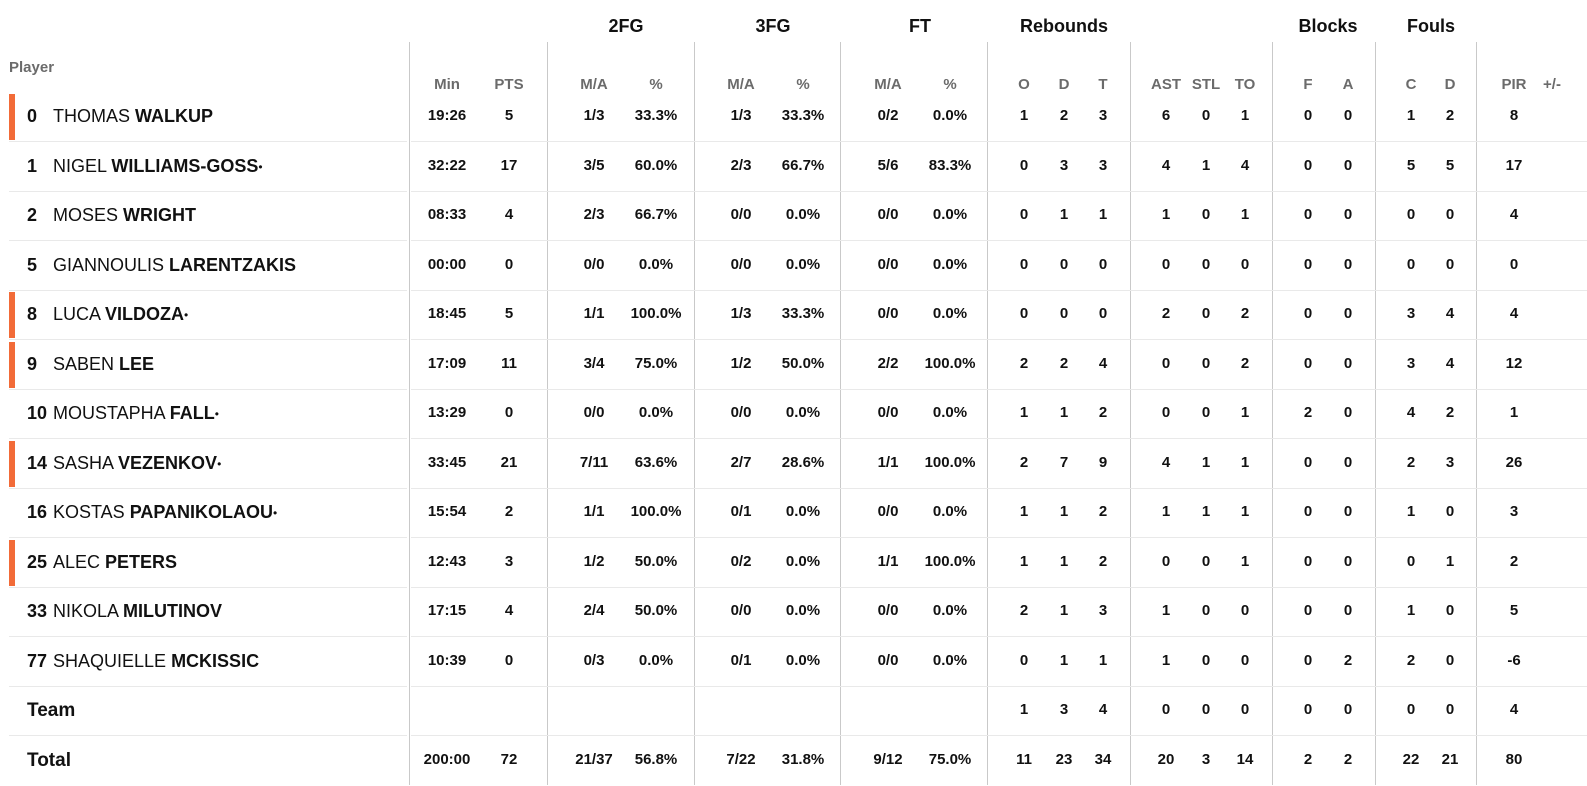  What do you see at coordinates (215, 660) in the screenshot?
I see `player-last-name: MCKISSIC` at bounding box center [215, 660].